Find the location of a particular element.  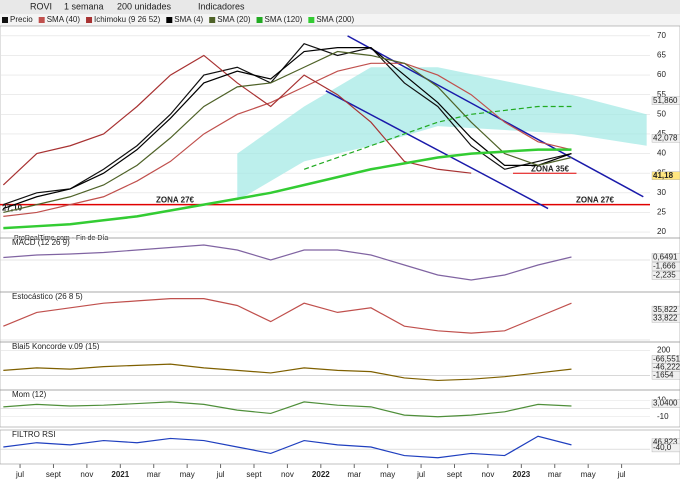

last-value-label: 33,822 is located at coordinates (665, 317).